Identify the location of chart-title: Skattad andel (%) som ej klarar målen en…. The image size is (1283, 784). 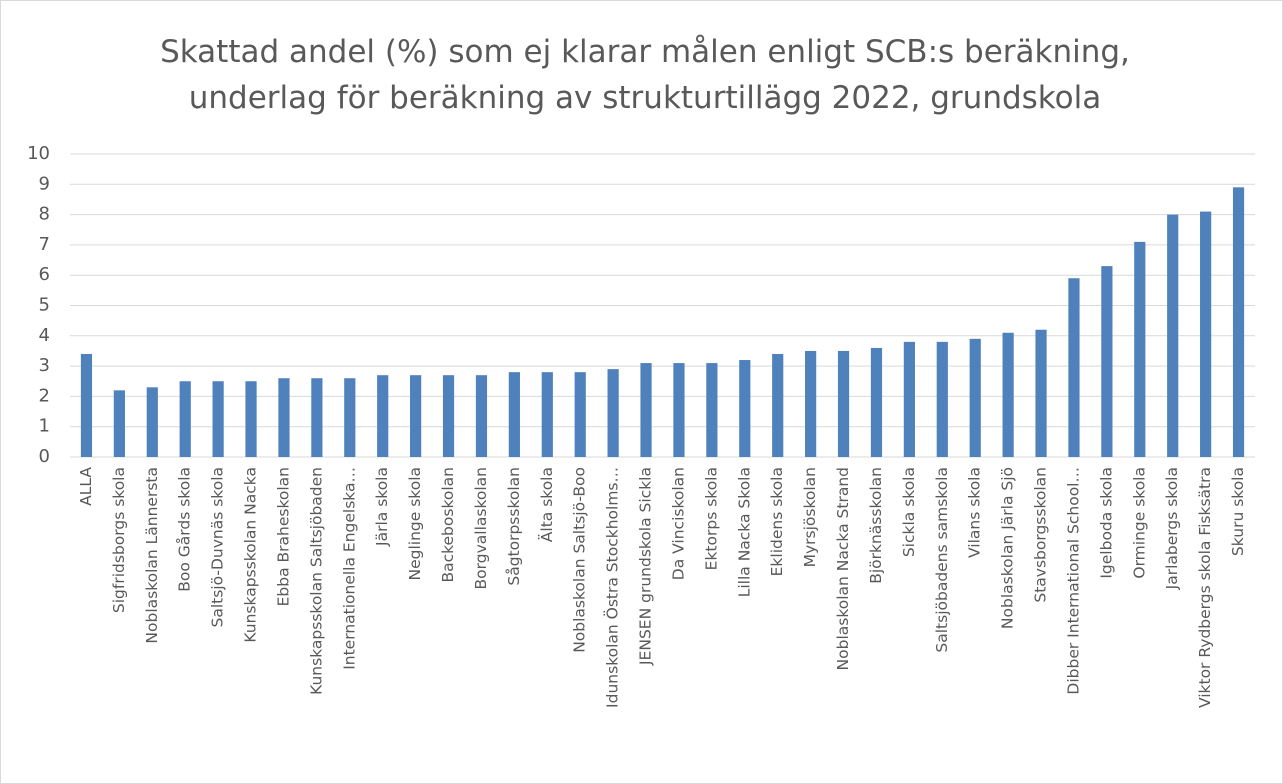
(645, 52).